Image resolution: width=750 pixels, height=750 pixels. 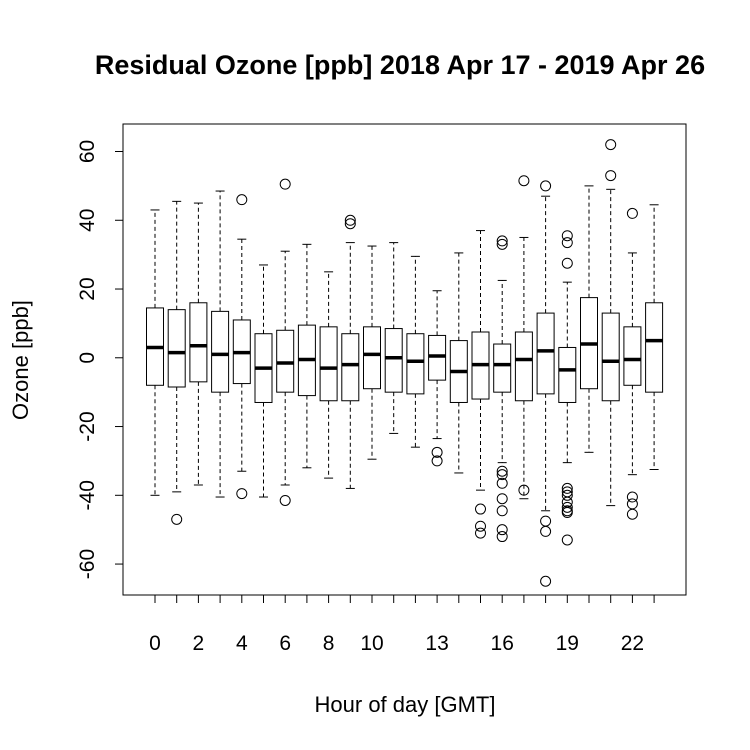 I want to click on y-tick-label: 60, so click(x=87, y=151).